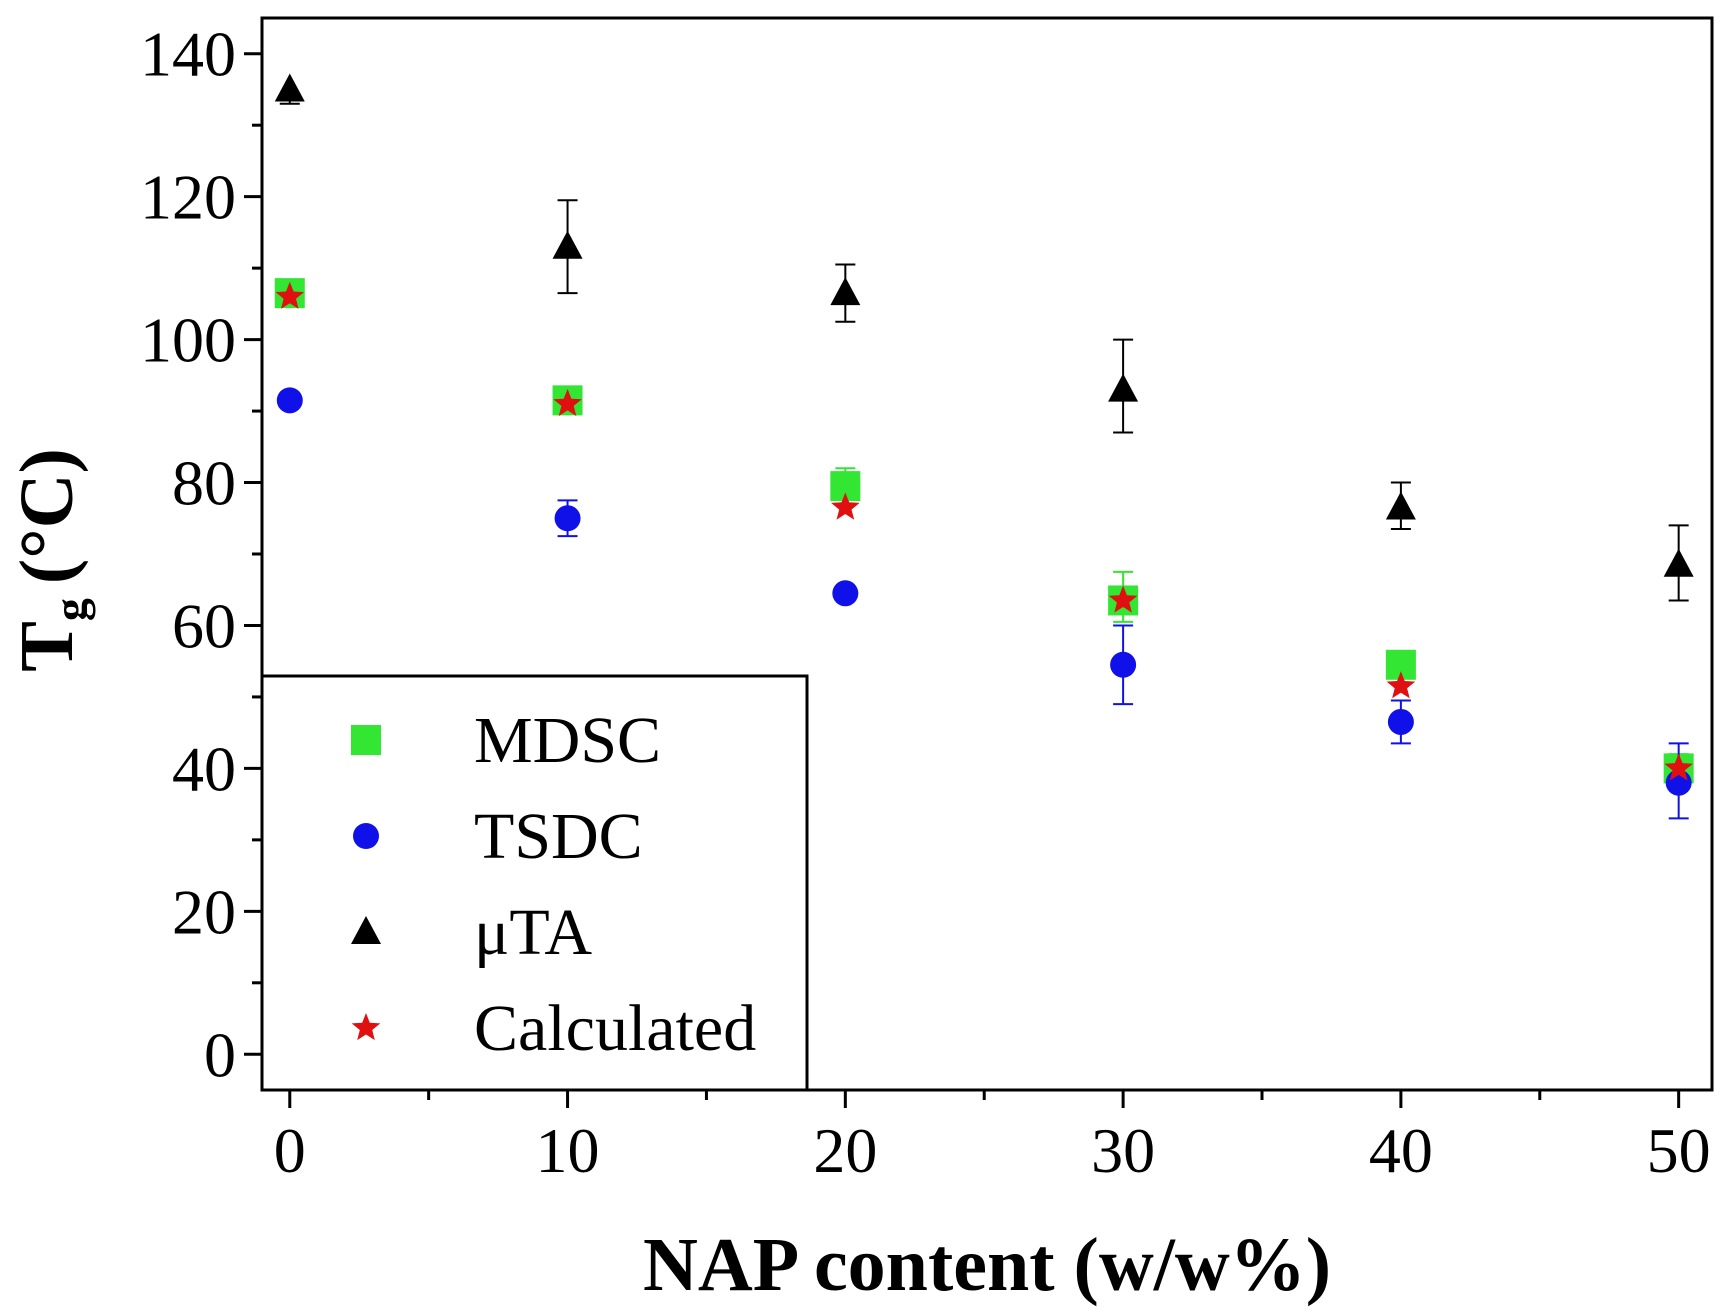 This screenshot has width=1732, height=1316. What do you see at coordinates (188, 340) in the screenshot?
I see `y-tick-label: 100` at bounding box center [188, 340].